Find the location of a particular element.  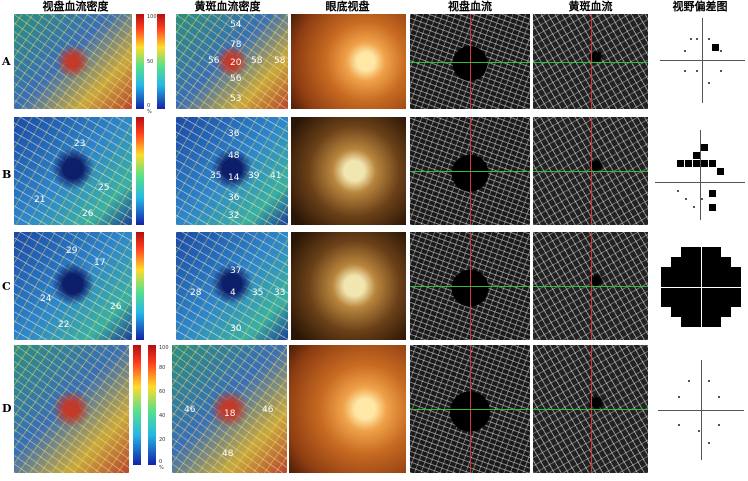

colour-scale-b is located at coordinates (140, 171).